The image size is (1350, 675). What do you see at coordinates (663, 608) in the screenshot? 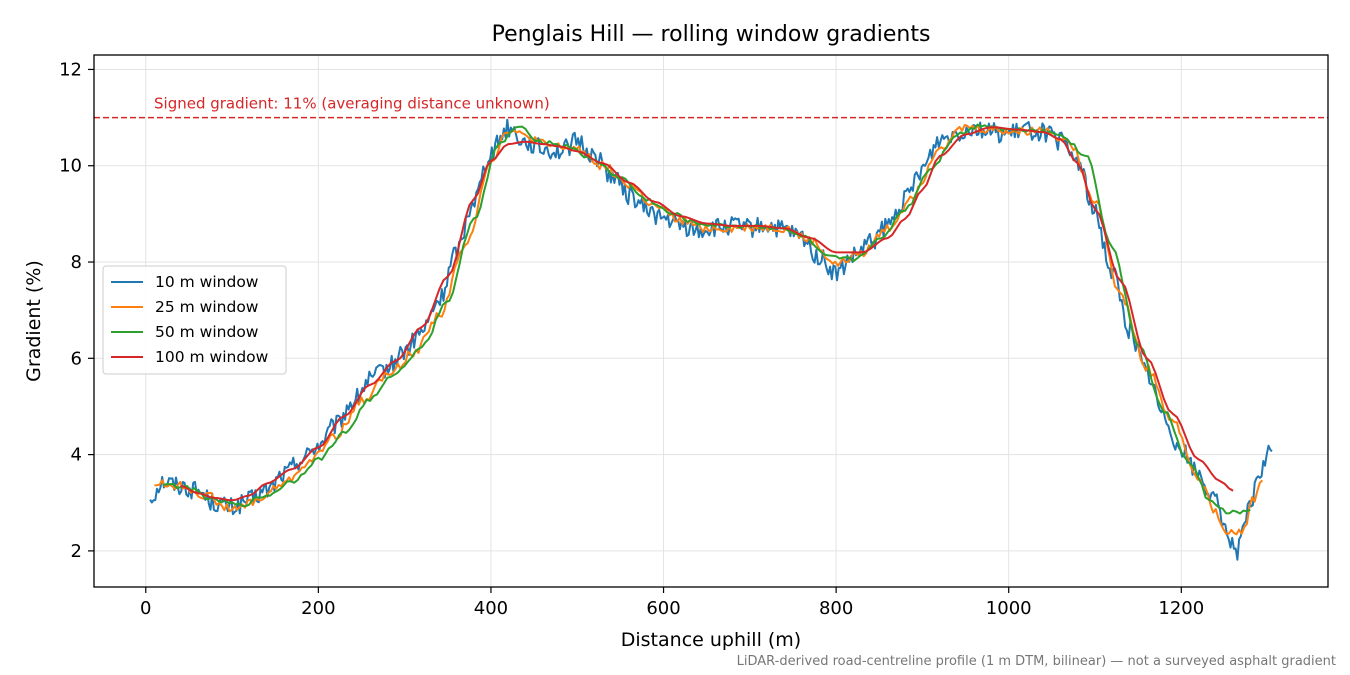
I see `x-tick-label: 600` at bounding box center [663, 608].